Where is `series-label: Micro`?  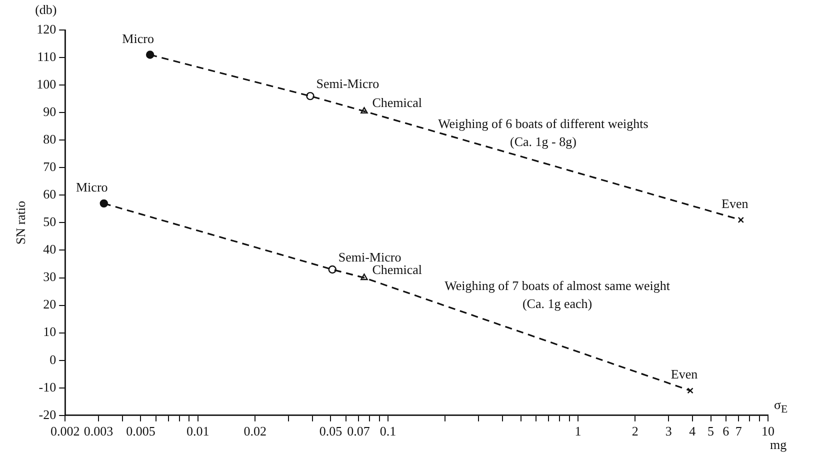 series-label: Micro is located at coordinates (138, 38).